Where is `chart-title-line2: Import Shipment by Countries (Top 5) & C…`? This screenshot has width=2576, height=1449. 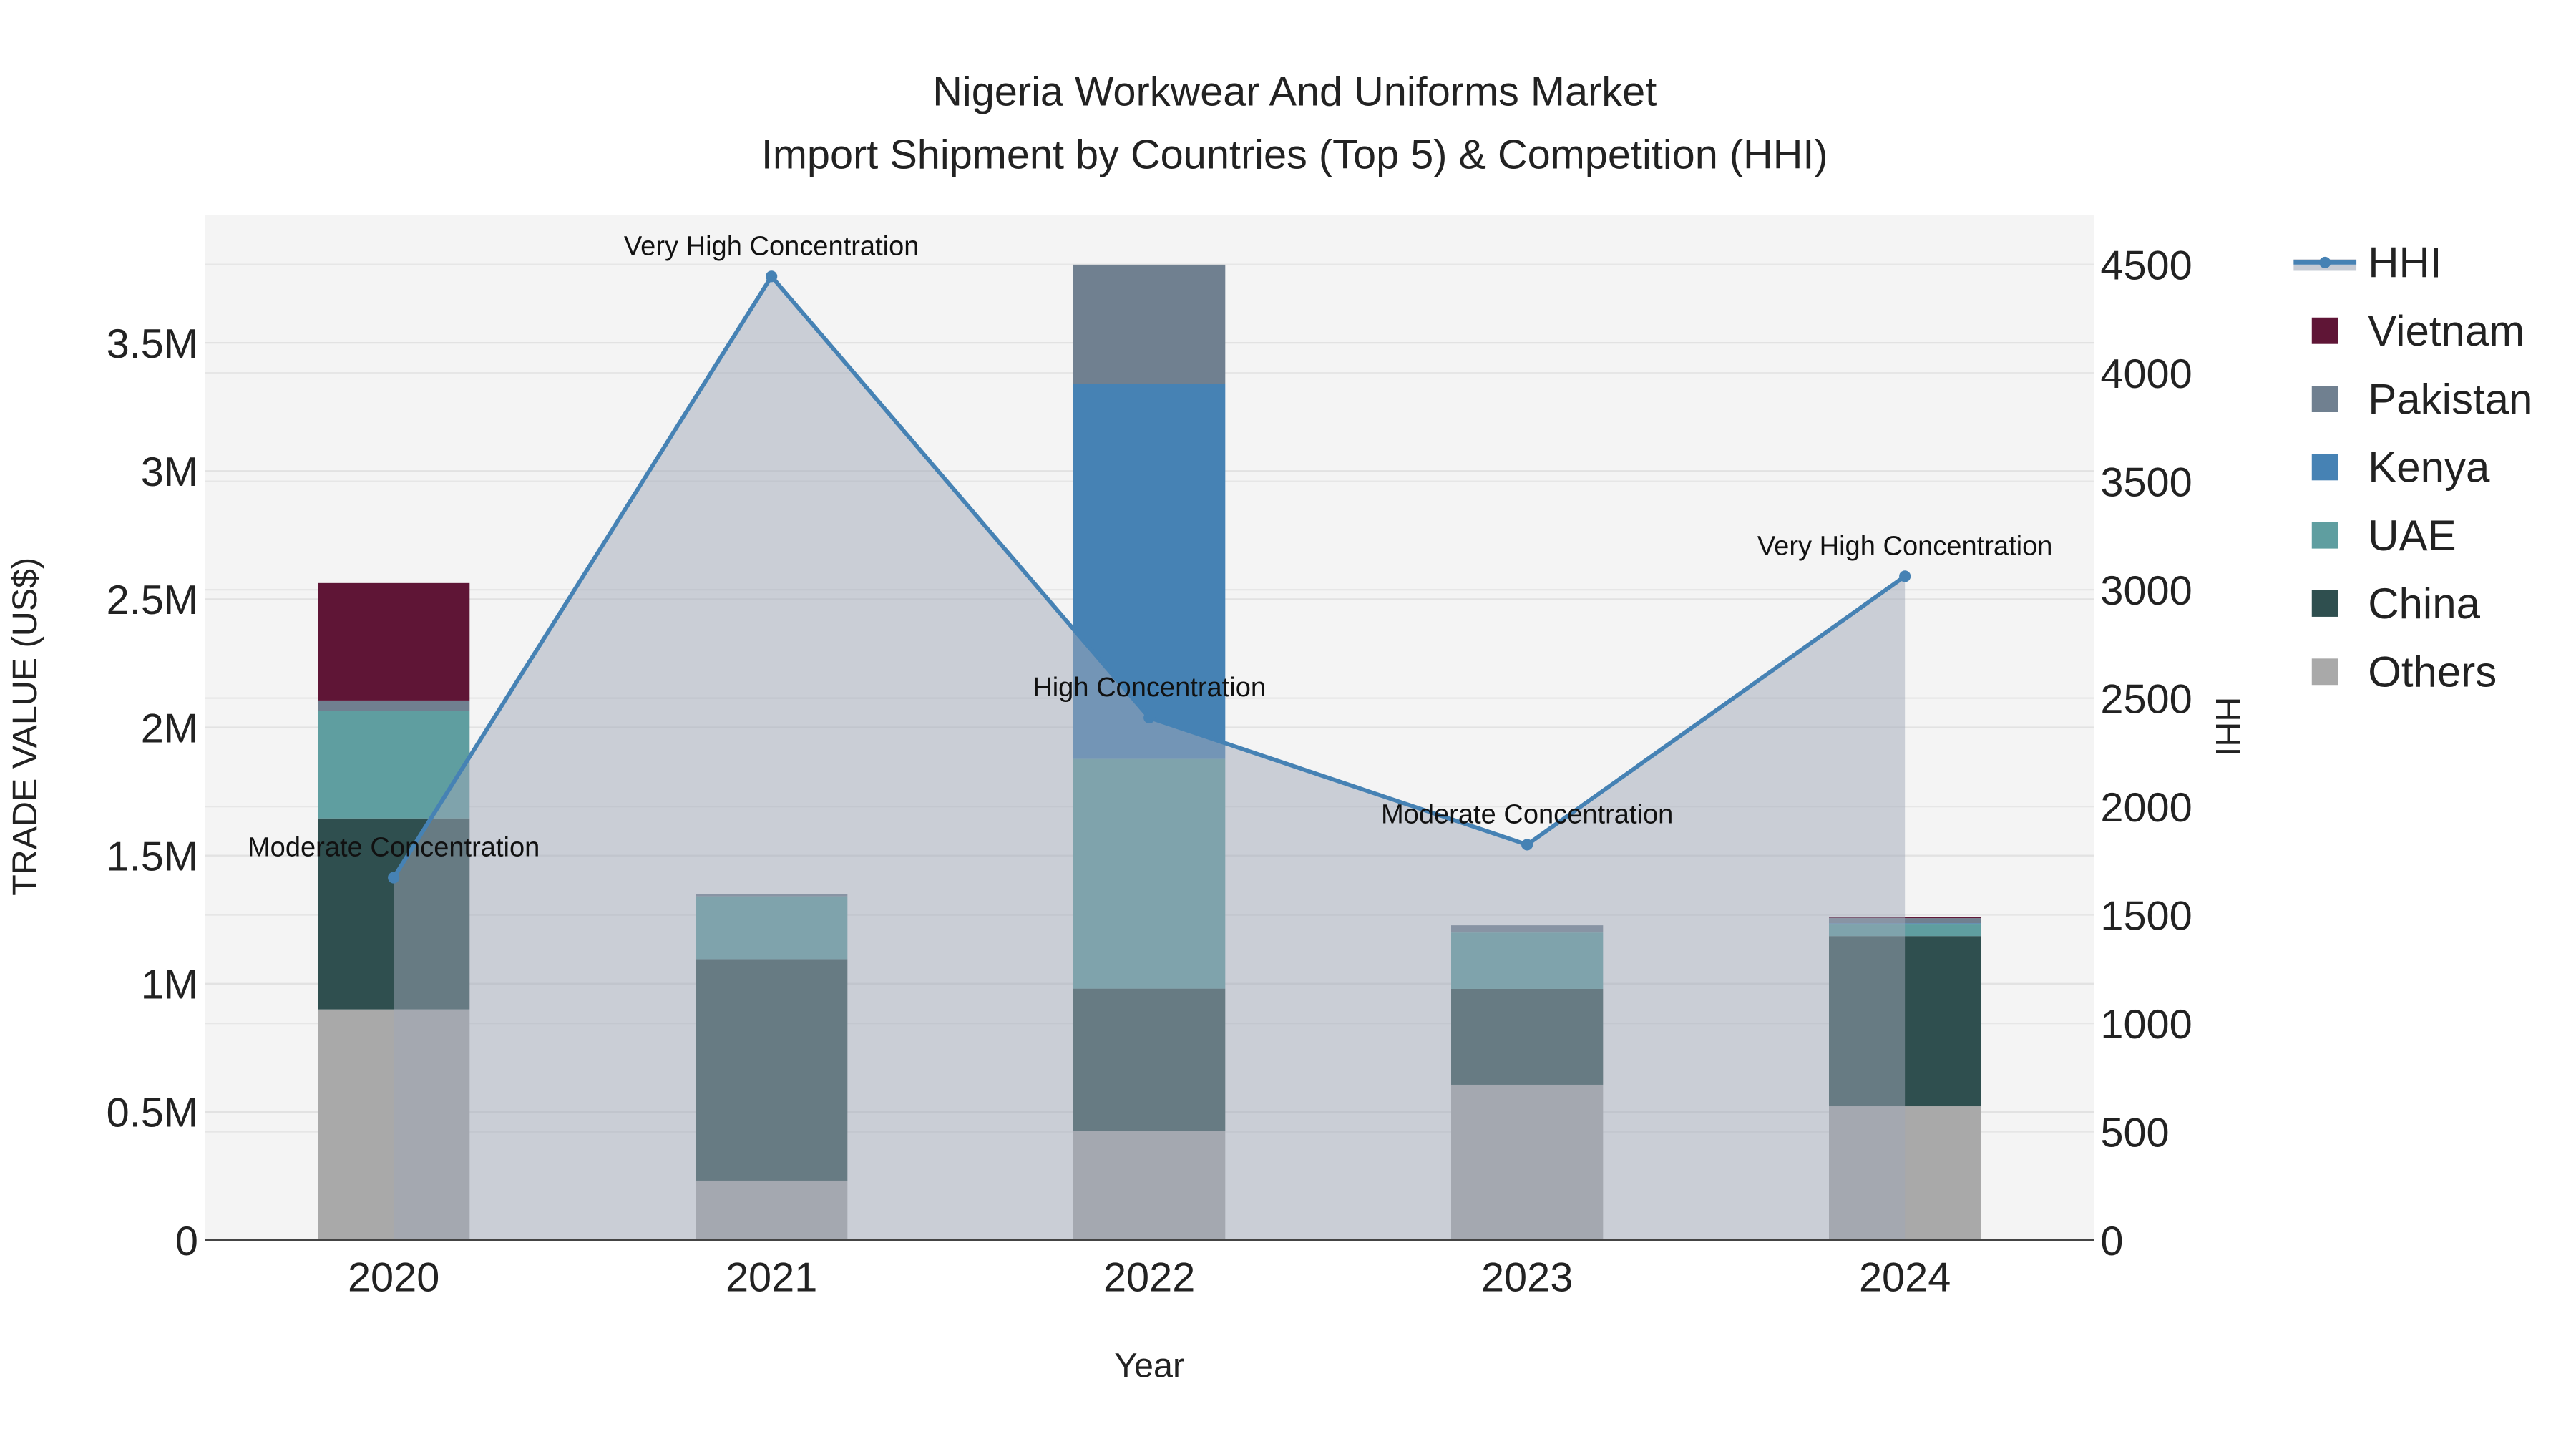 chart-title-line2: Import Shipment by Countries (Top 5) & C… is located at coordinates (1294, 154).